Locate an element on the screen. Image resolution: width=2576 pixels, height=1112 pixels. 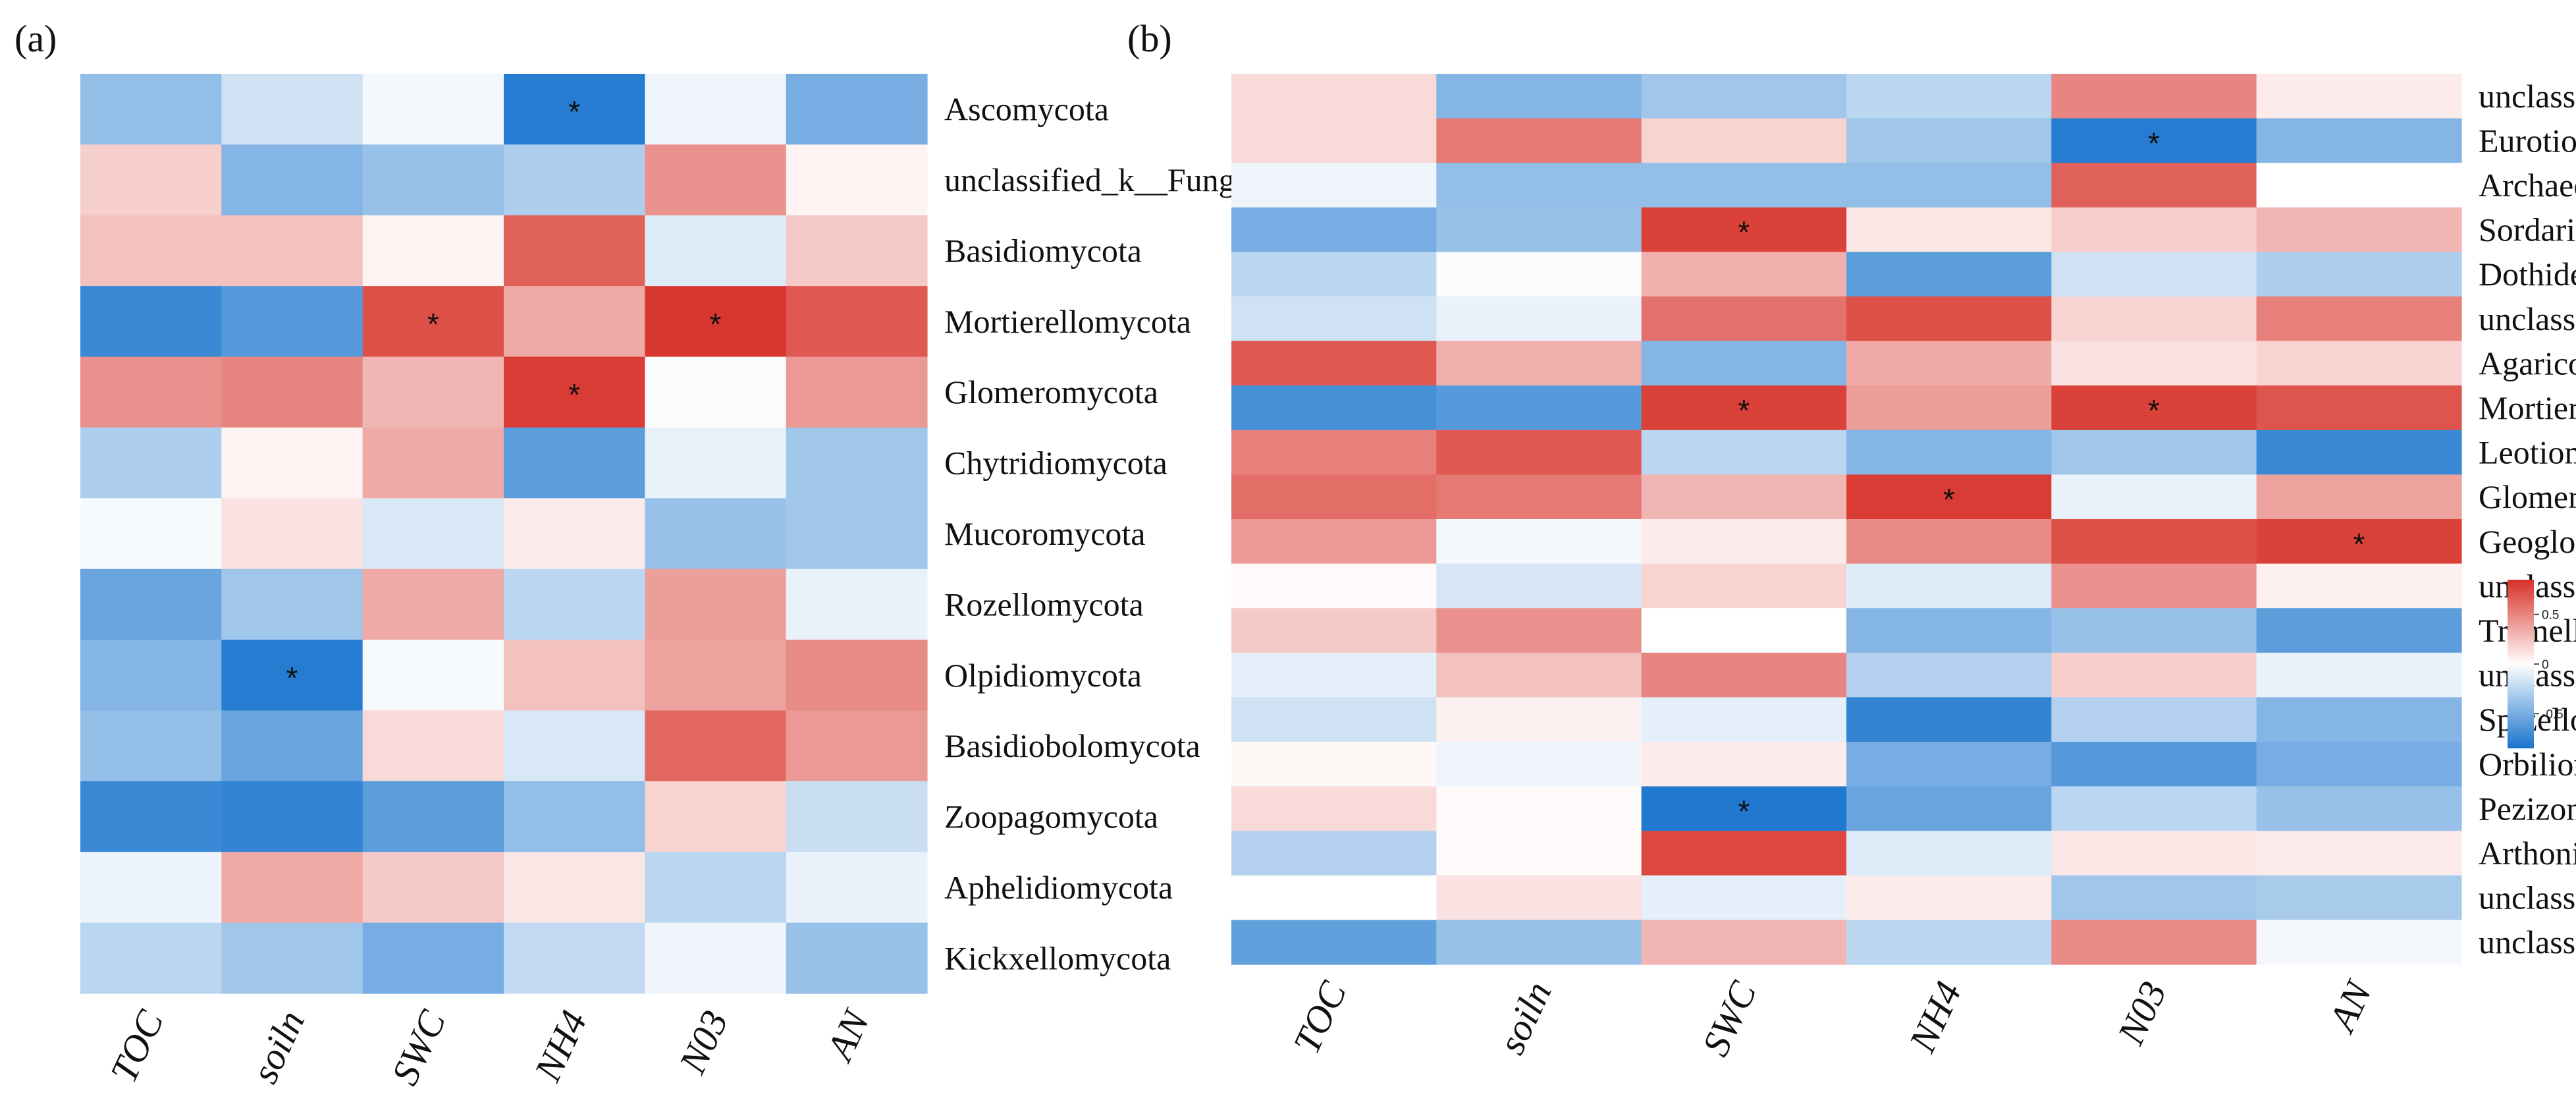
row-label: Archaeorhizomycetes is located at coordinates (2527, 185).